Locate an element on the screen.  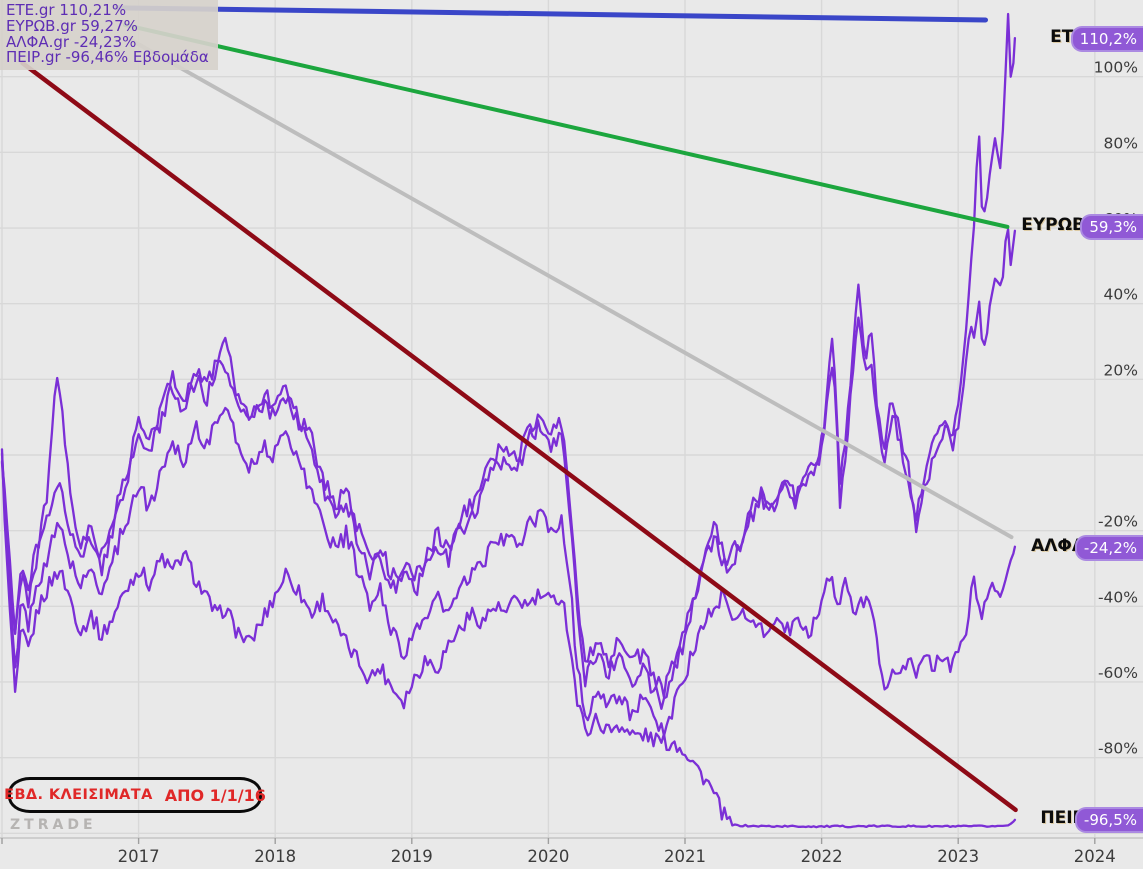
x-axis-year-label: 2018 is located at coordinates (275, 856).